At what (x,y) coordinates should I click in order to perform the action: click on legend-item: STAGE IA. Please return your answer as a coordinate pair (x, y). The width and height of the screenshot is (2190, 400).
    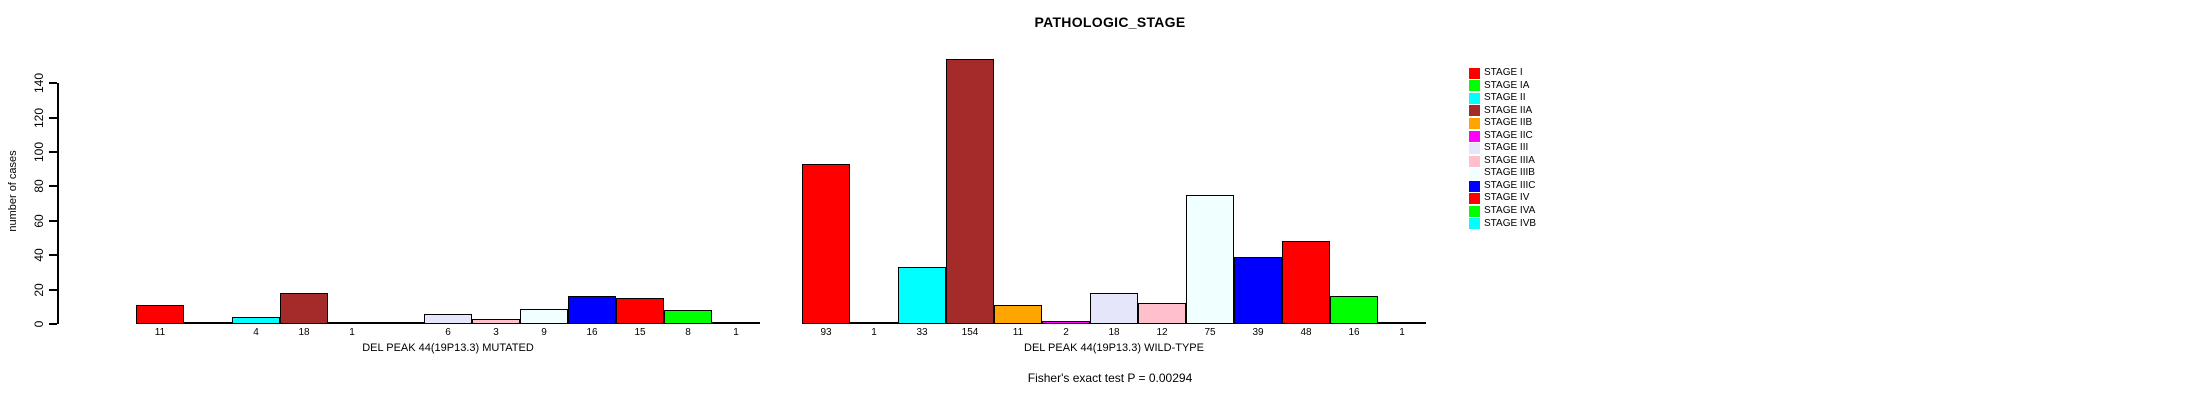
    Looking at the image, I should click on (1502, 86).